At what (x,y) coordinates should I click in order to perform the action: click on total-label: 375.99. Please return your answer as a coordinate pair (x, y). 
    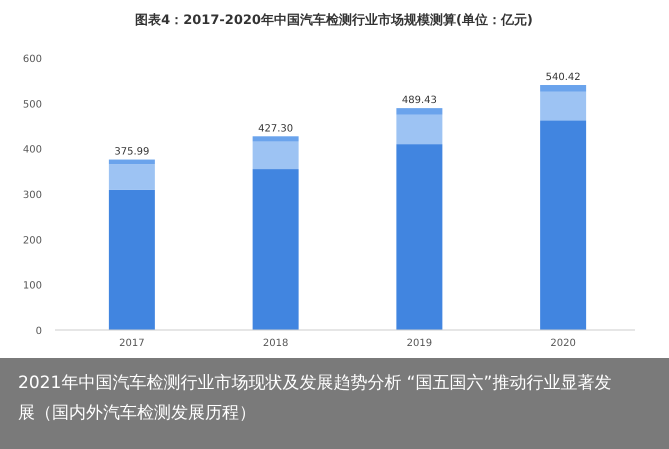
    Looking at the image, I should click on (132, 152).